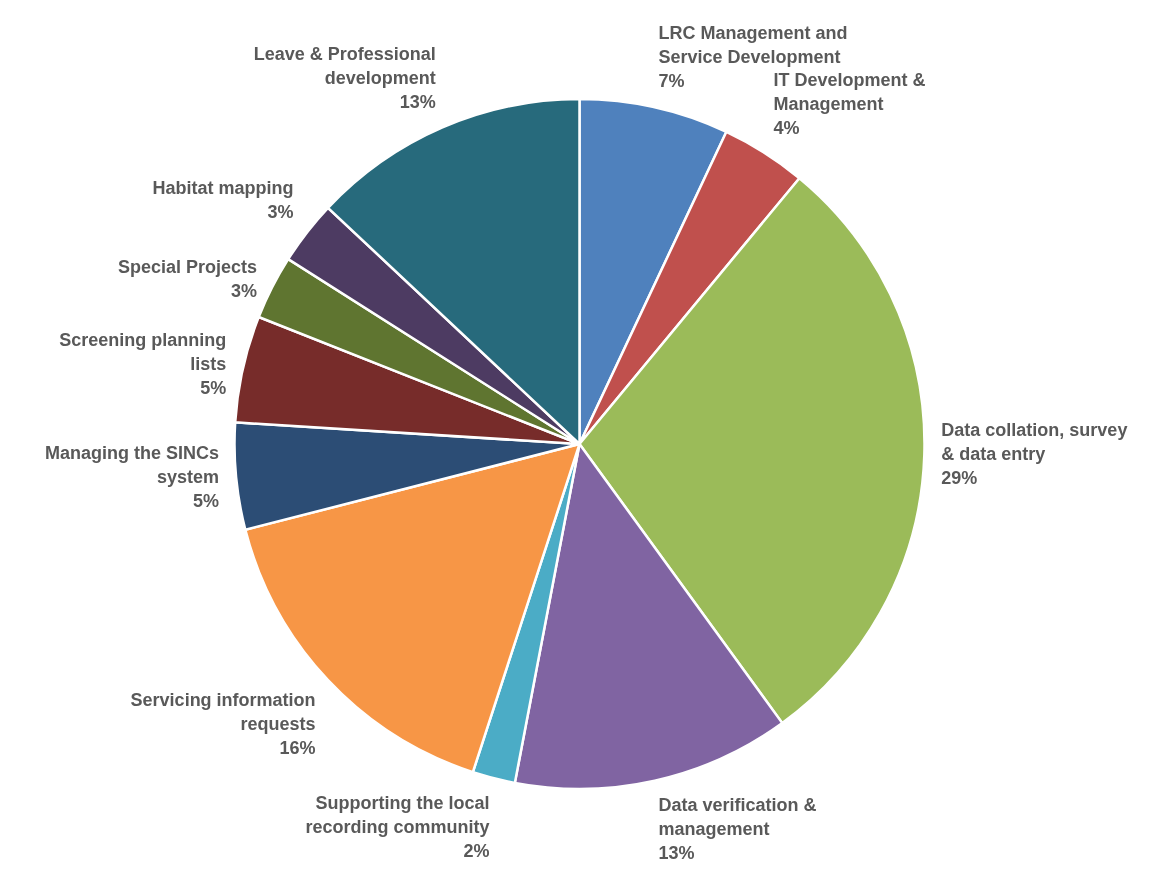 The height and width of the screenshot is (888, 1159). I want to click on slice-label: Habitat mapping, so click(223, 188).